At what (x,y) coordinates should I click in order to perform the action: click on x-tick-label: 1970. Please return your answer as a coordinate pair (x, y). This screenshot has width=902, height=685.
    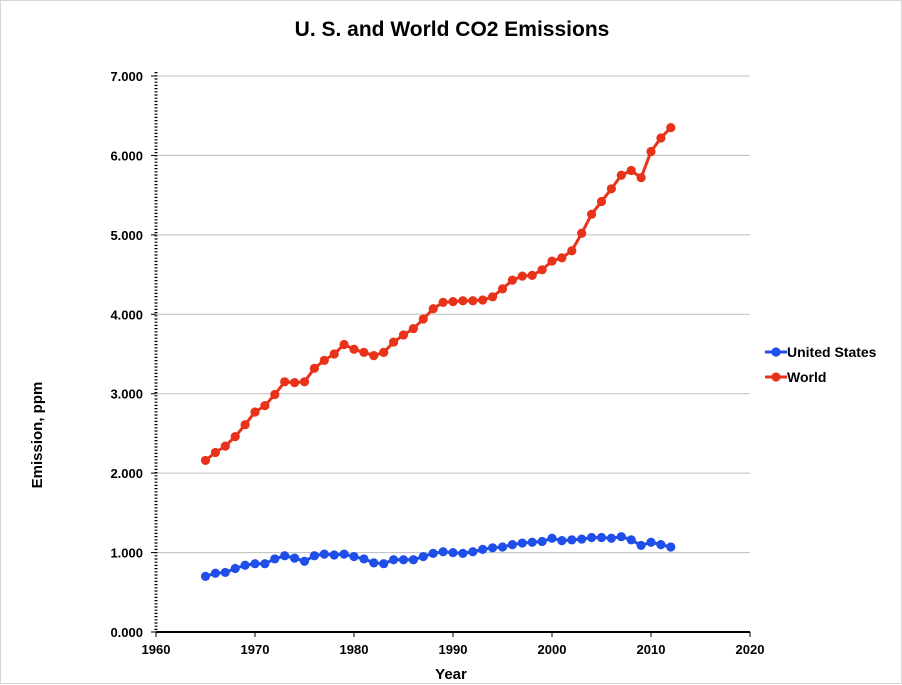
    Looking at the image, I should click on (255, 649).